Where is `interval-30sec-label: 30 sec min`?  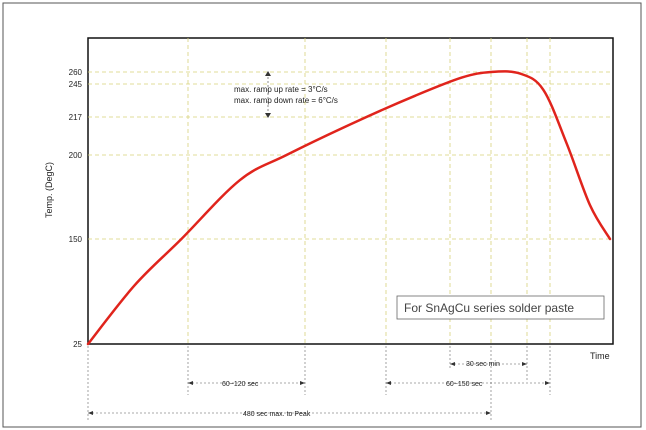
interval-30sec-label: 30 sec min is located at coordinates (483, 364).